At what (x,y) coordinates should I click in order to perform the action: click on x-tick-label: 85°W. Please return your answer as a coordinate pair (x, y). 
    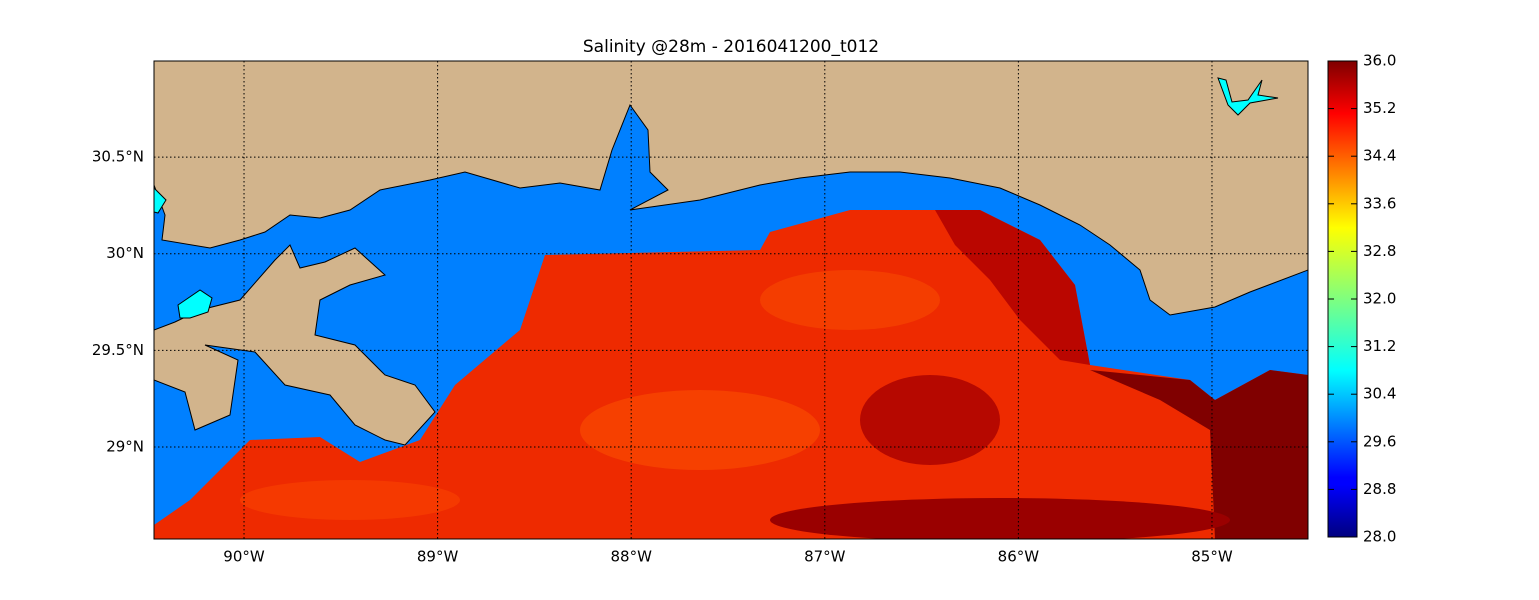
    Looking at the image, I should click on (1212, 557).